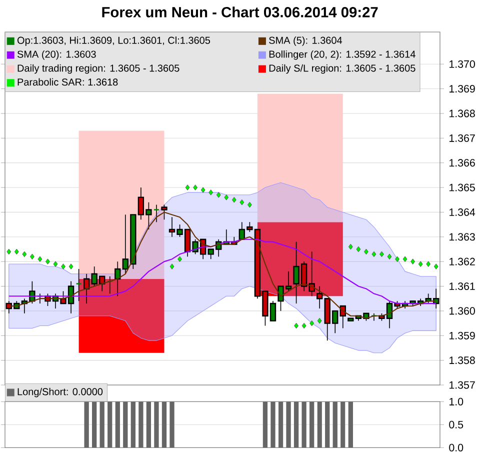 Image resolution: width=480 pixels, height=457 pixels. Describe the element at coordinates (113, 41) in the screenshot. I see `legend-label: Op:1.3603, Hi:1.3609, Lo:1.3601, Cl:1.3605` at that location.